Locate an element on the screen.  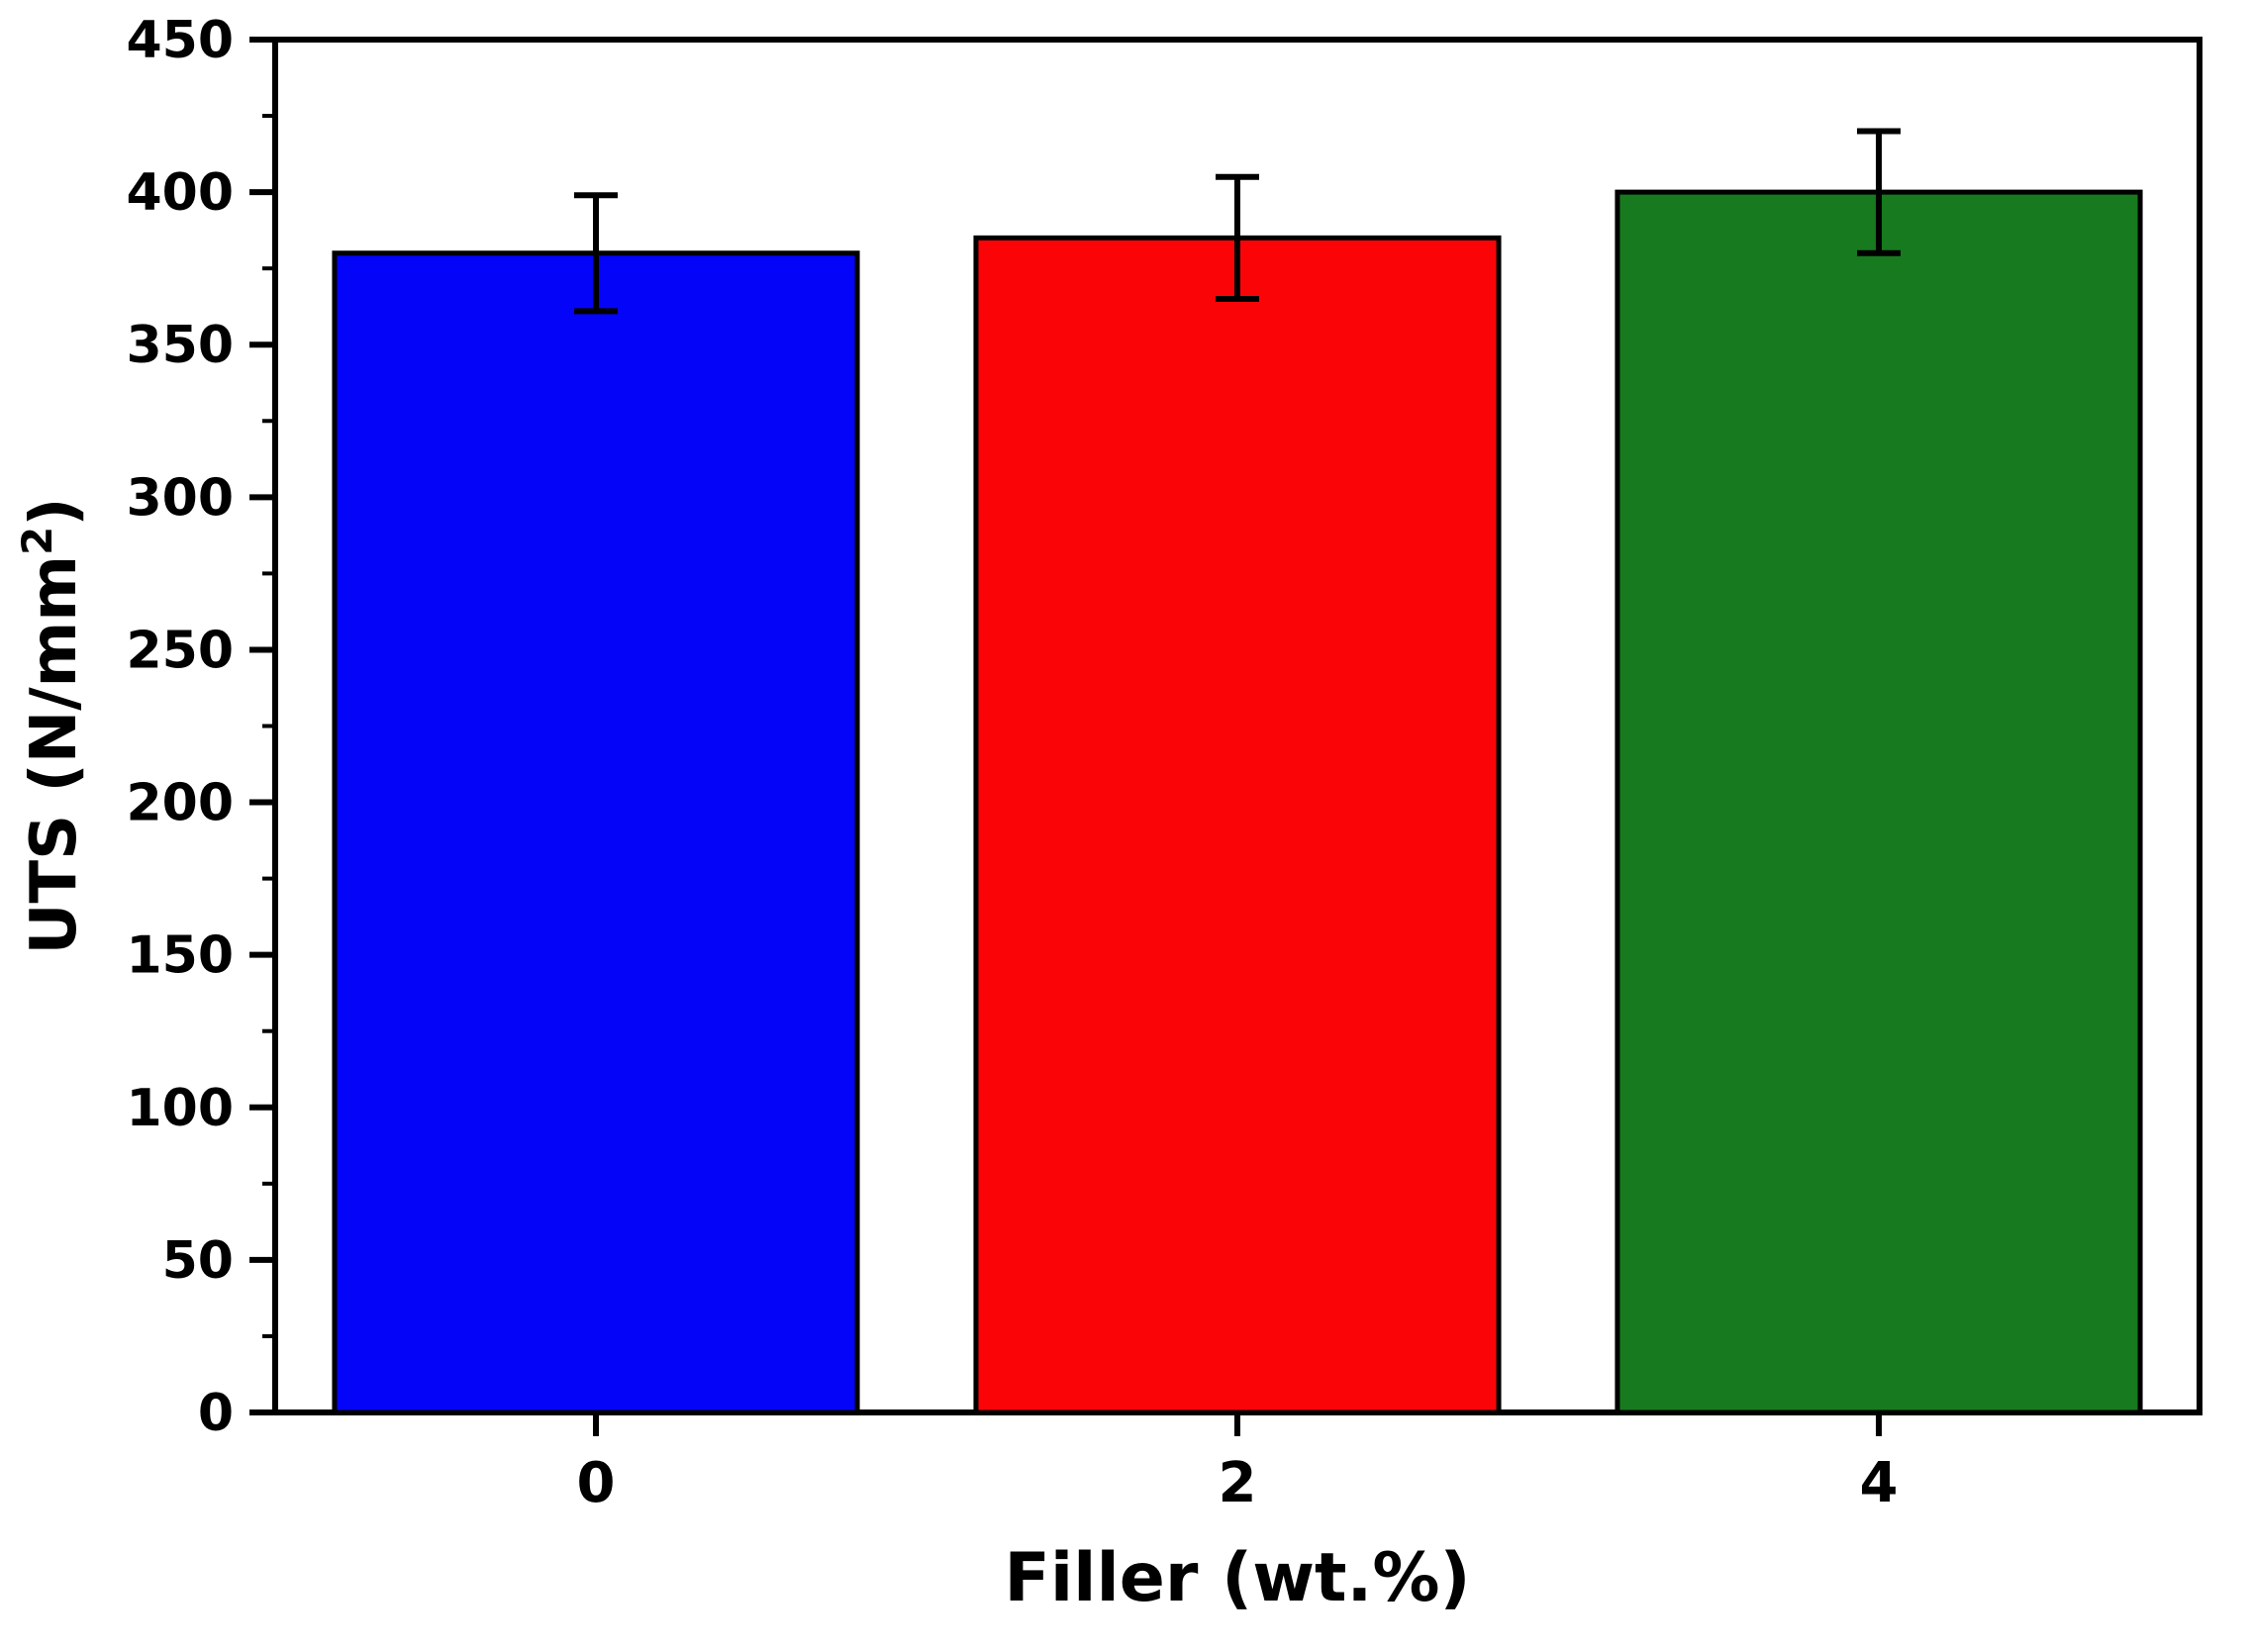
y-tick-label: 400 is located at coordinates (180, 193).